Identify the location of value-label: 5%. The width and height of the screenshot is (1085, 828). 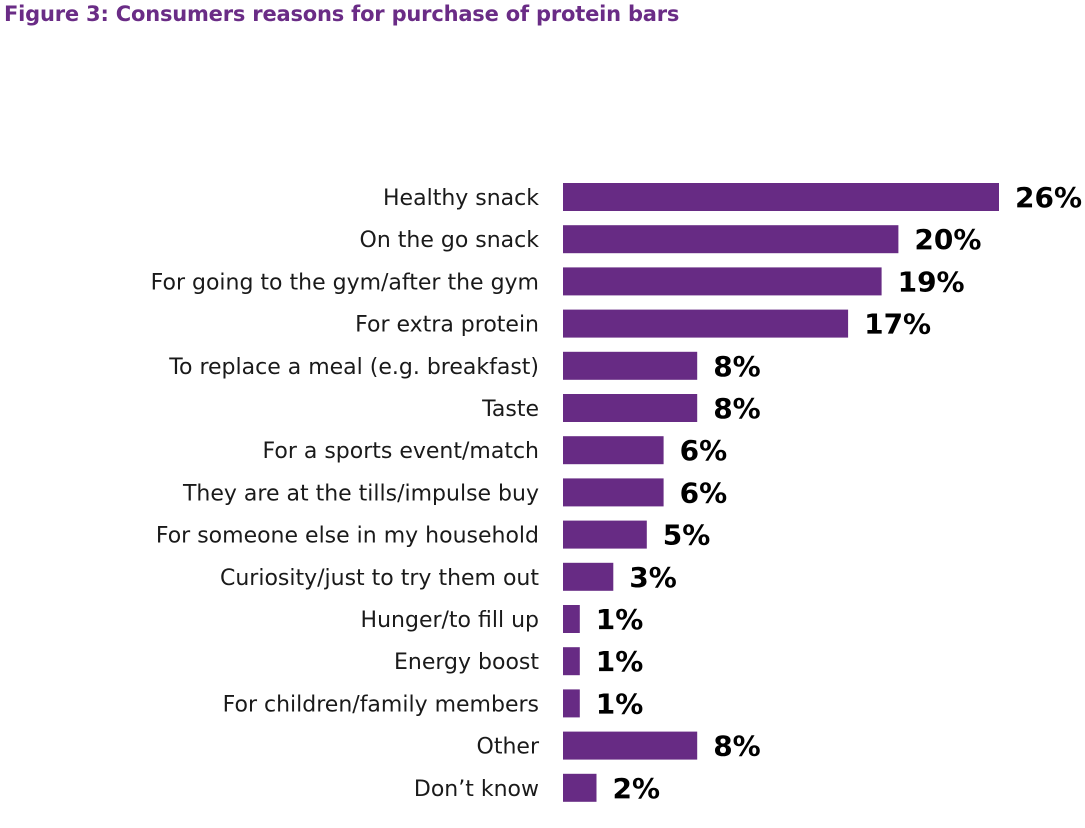
(687, 535).